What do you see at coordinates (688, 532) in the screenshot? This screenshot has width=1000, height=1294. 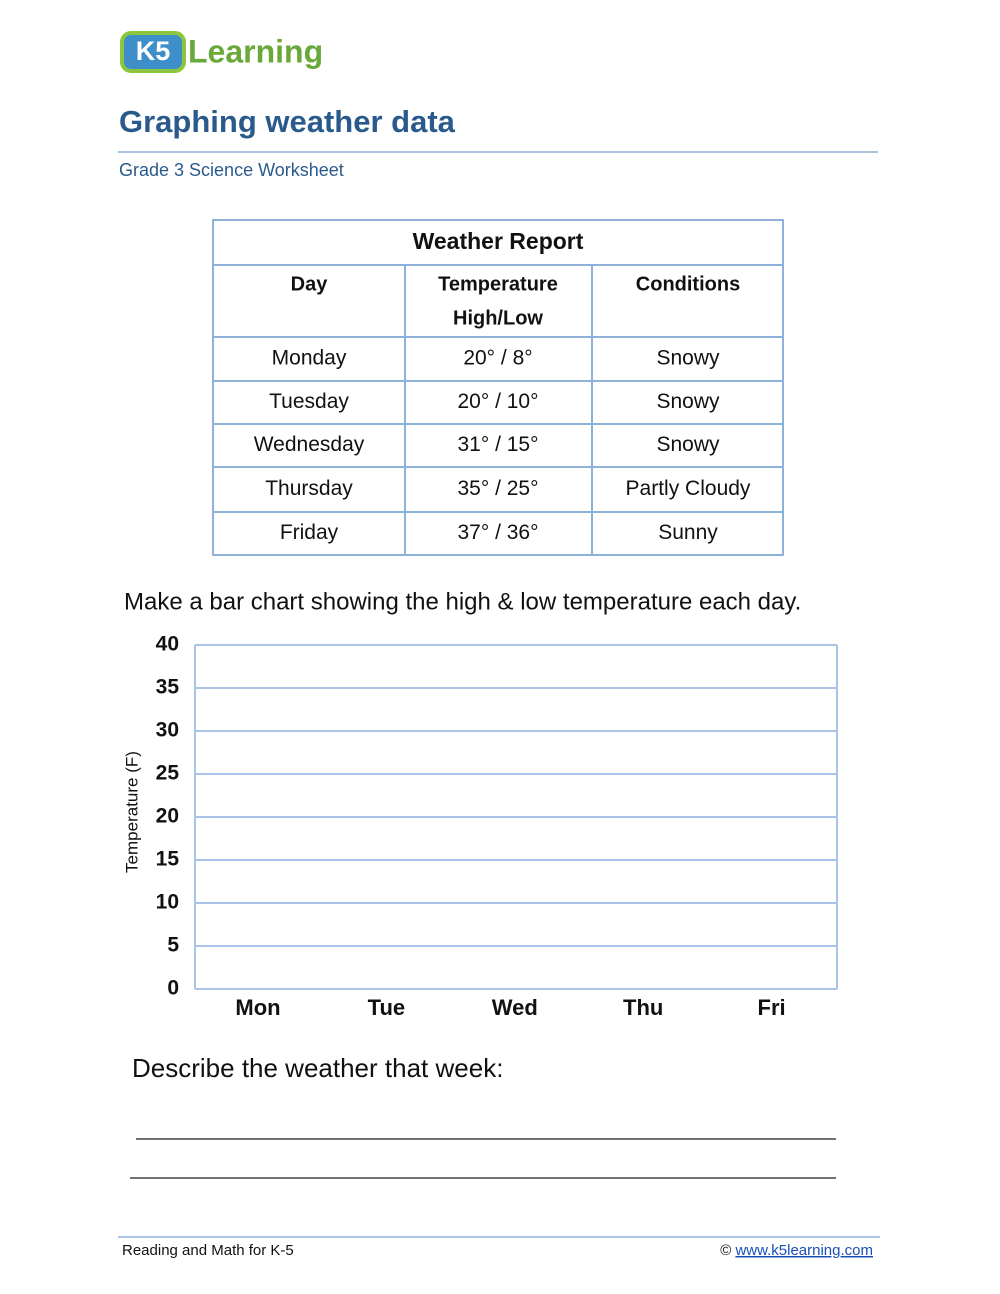 I see `table-cell: Sunny` at bounding box center [688, 532].